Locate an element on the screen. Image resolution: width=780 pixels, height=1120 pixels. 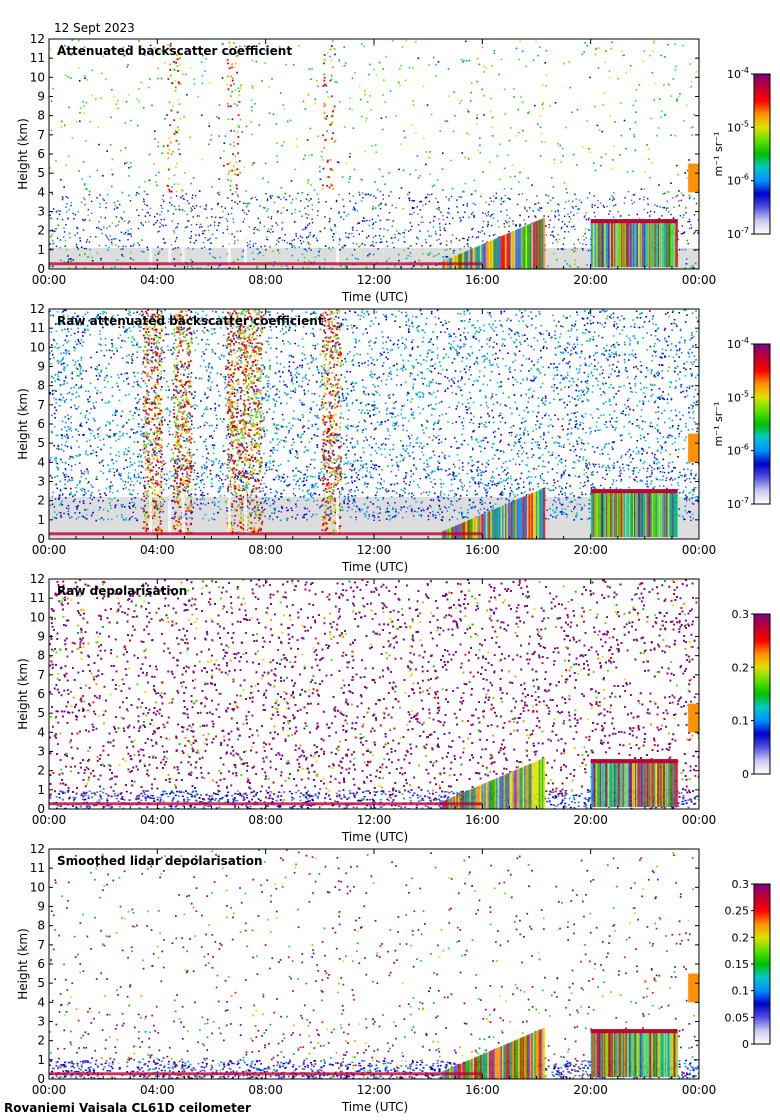
y-tick-label: 11 is located at coordinates (37, 58).